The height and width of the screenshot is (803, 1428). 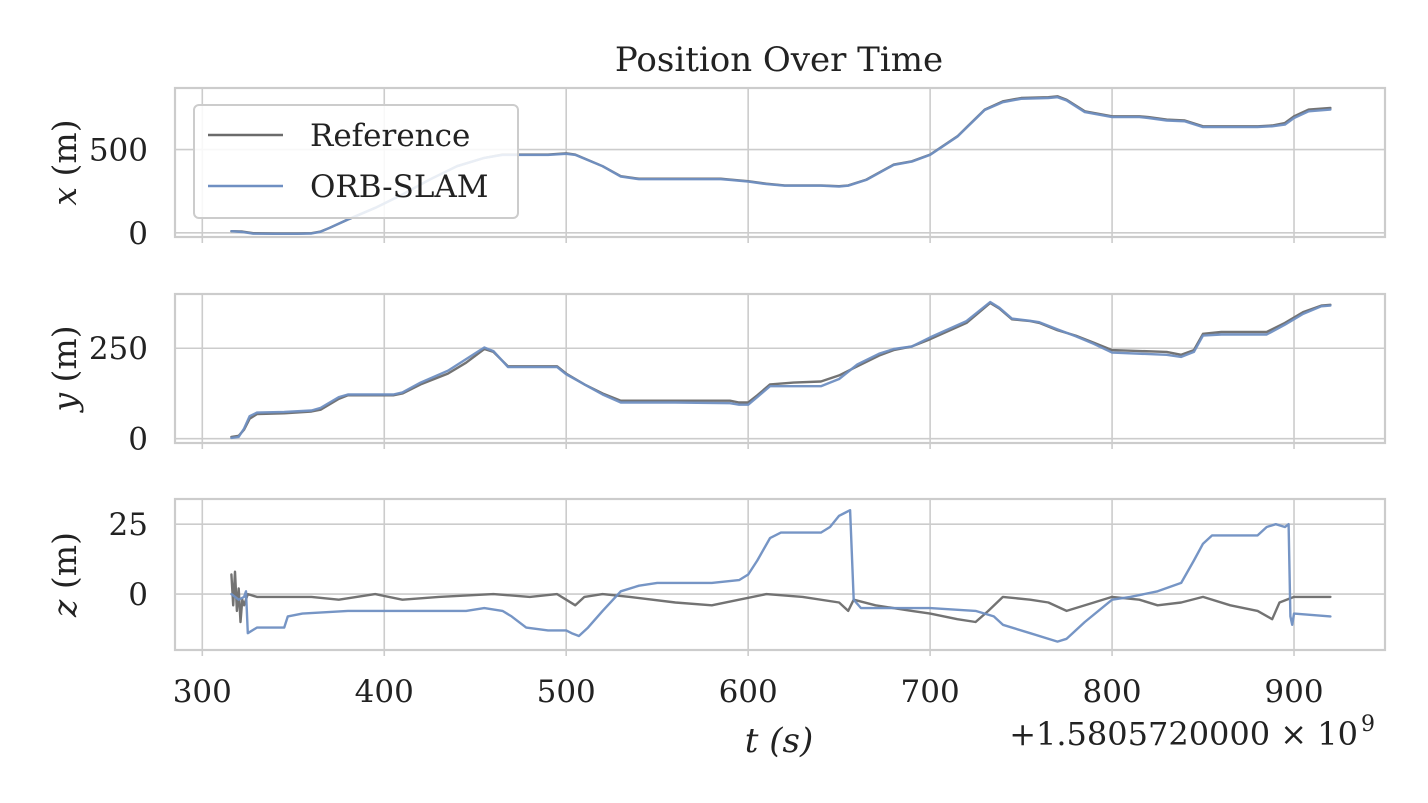 I want to click on y-tick-label: 250, so click(x=118, y=349).